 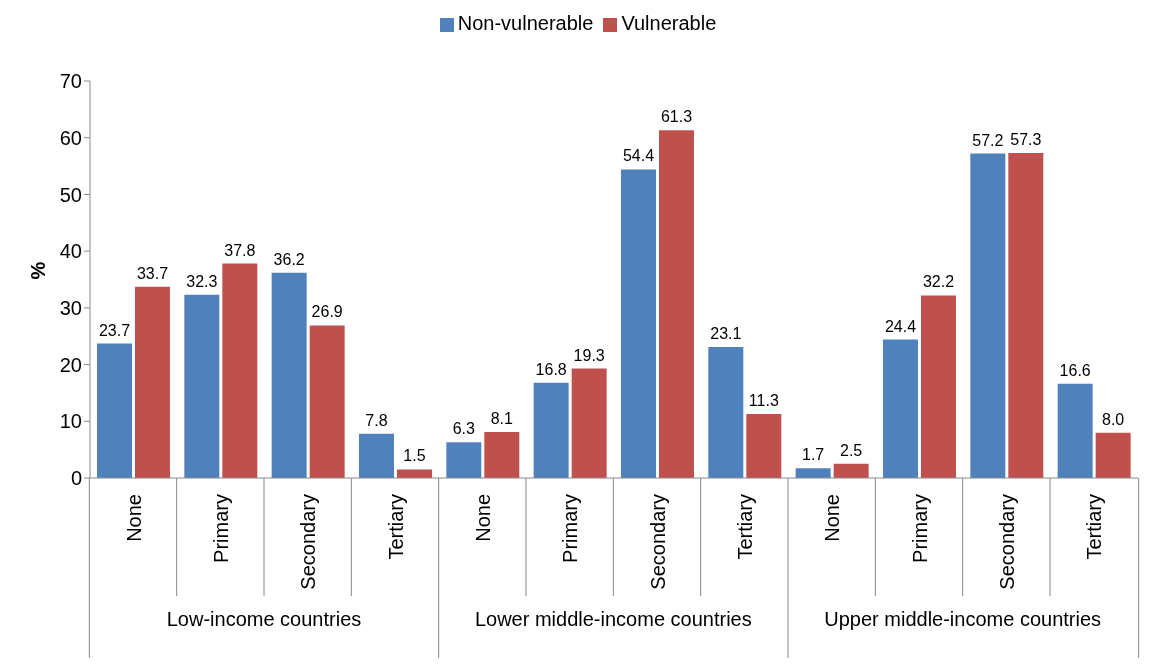 What do you see at coordinates (851, 450) in the screenshot?
I see `data-label: 2.5` at bounding box center [851, 450].